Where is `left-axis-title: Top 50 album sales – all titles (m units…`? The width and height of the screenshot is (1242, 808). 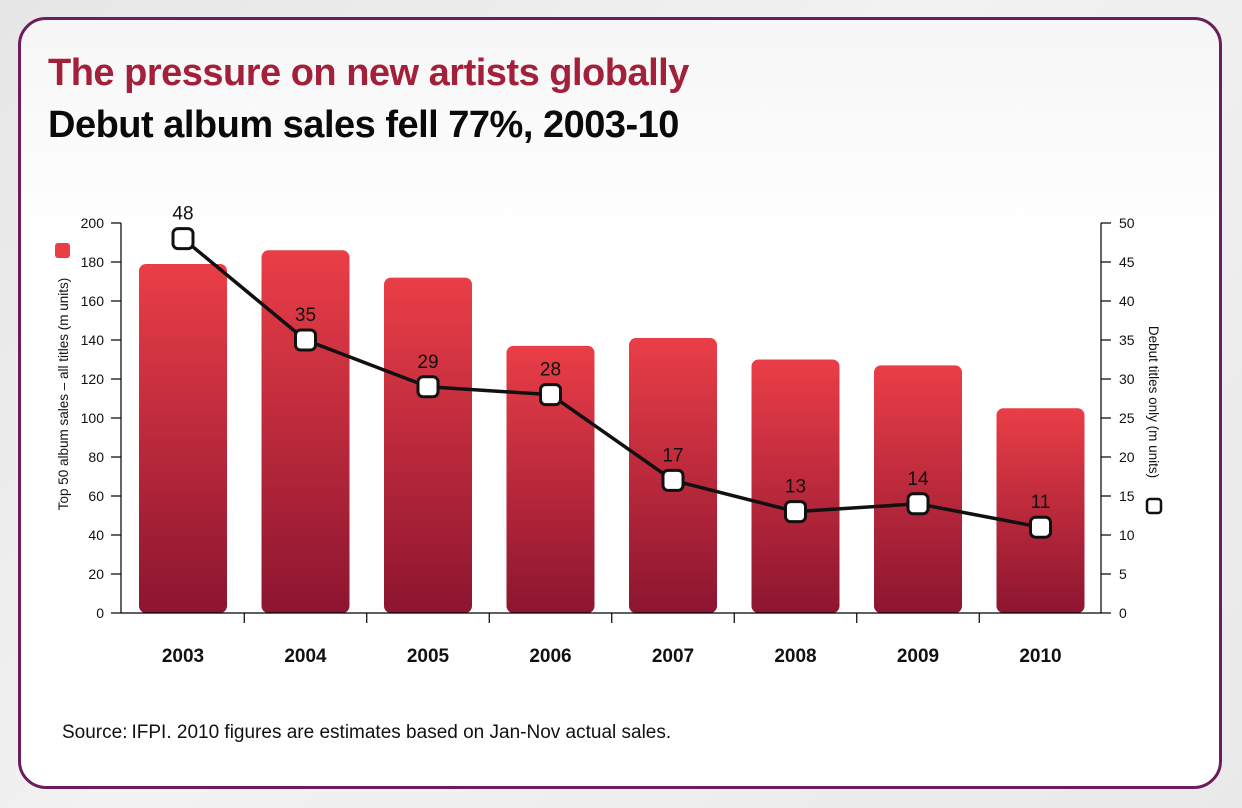
left-axis-title: Top 50 album sales – all titles (m units… is located at coordinates (63, 394).